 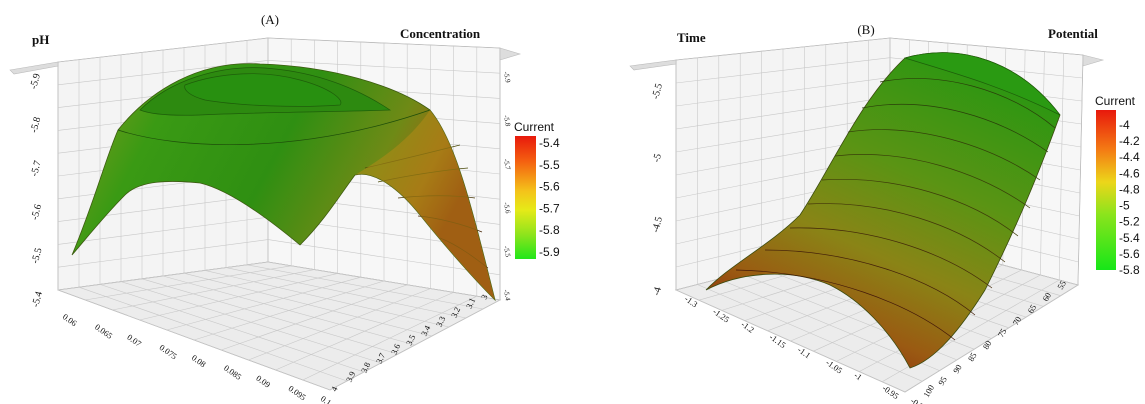 I want to click on panel-a-x-tick-label: 0.095, so click(x=297, y=392).